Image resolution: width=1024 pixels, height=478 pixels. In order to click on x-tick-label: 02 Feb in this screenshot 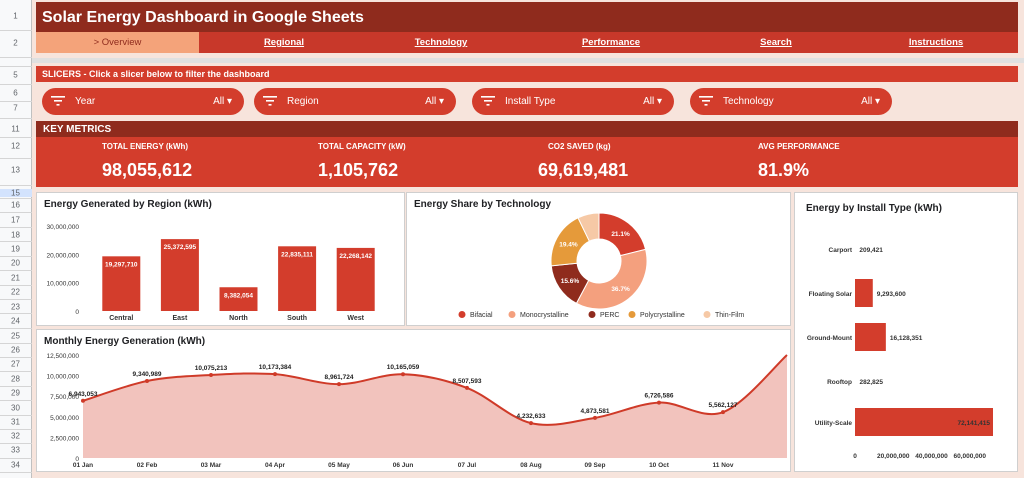, I will do `click(147, 465)`.